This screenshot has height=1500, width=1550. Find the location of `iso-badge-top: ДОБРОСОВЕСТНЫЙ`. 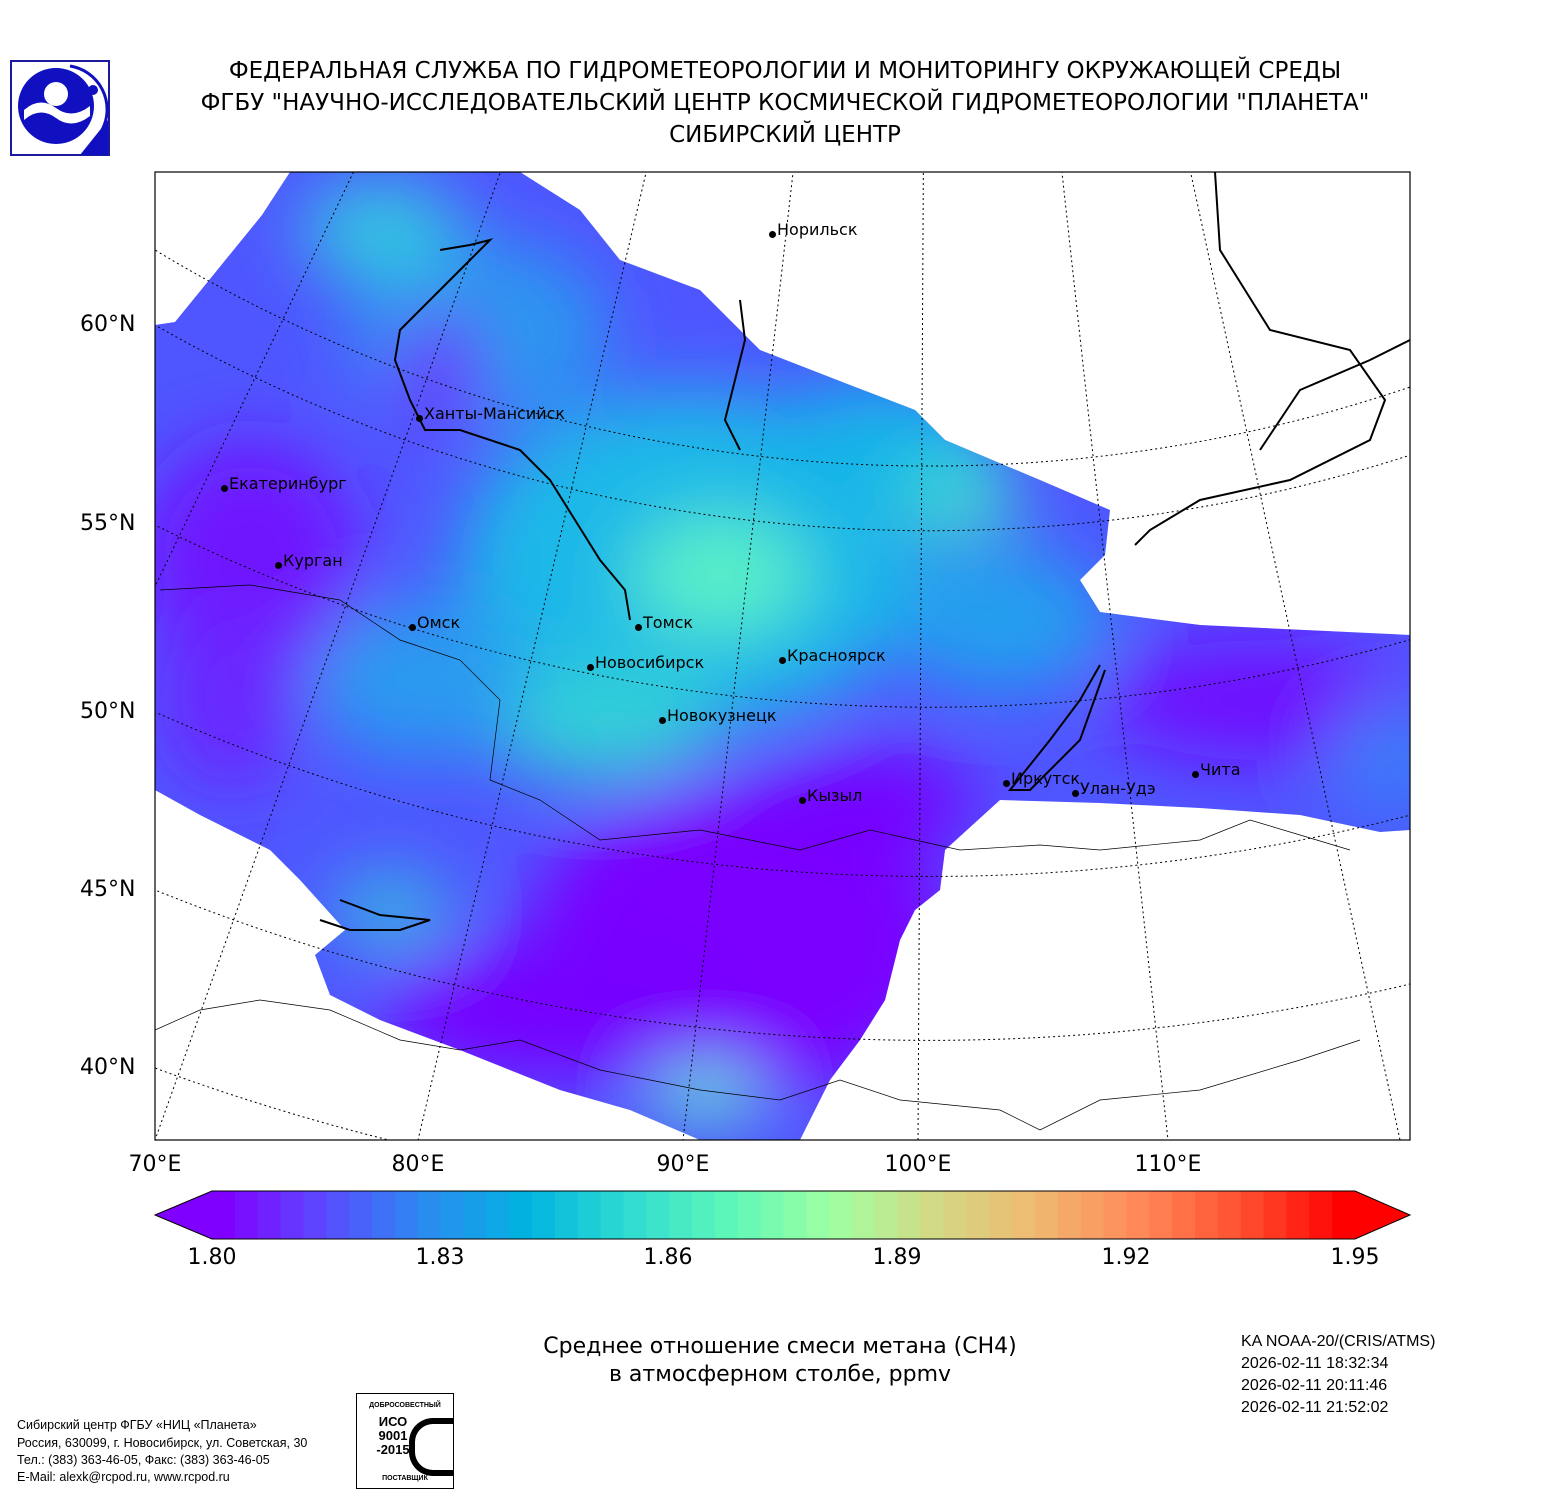

iso-badge-top: ДОБРОСОВЕСТНЫЙ is located at coordinates (405, 1405).